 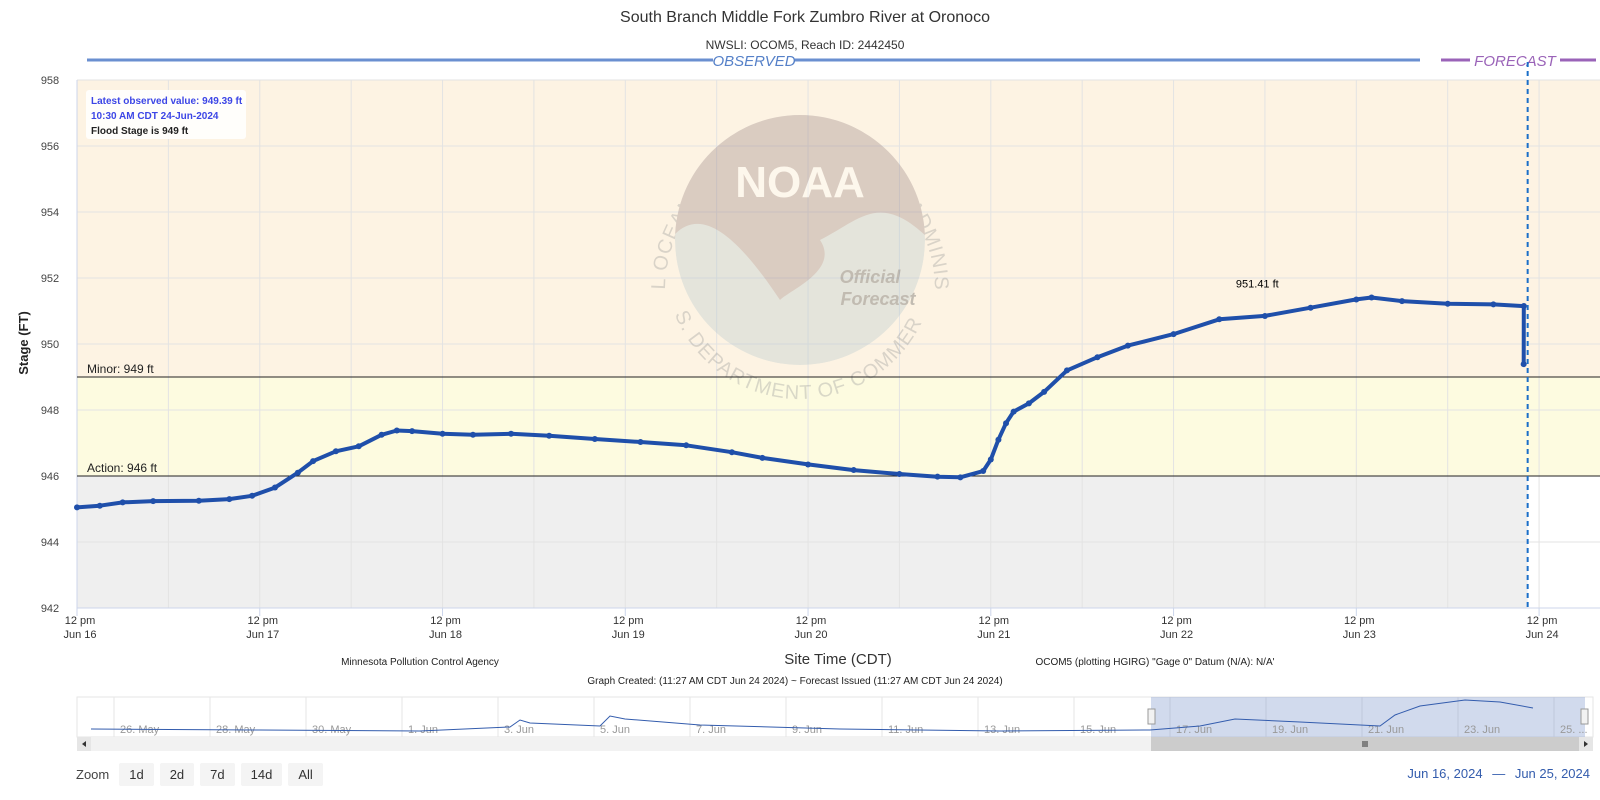 What do you see at coordinates (262, 635) in the screenshot?
I see `x-tick-label: Jun 17` at bounding box center [262, 635].